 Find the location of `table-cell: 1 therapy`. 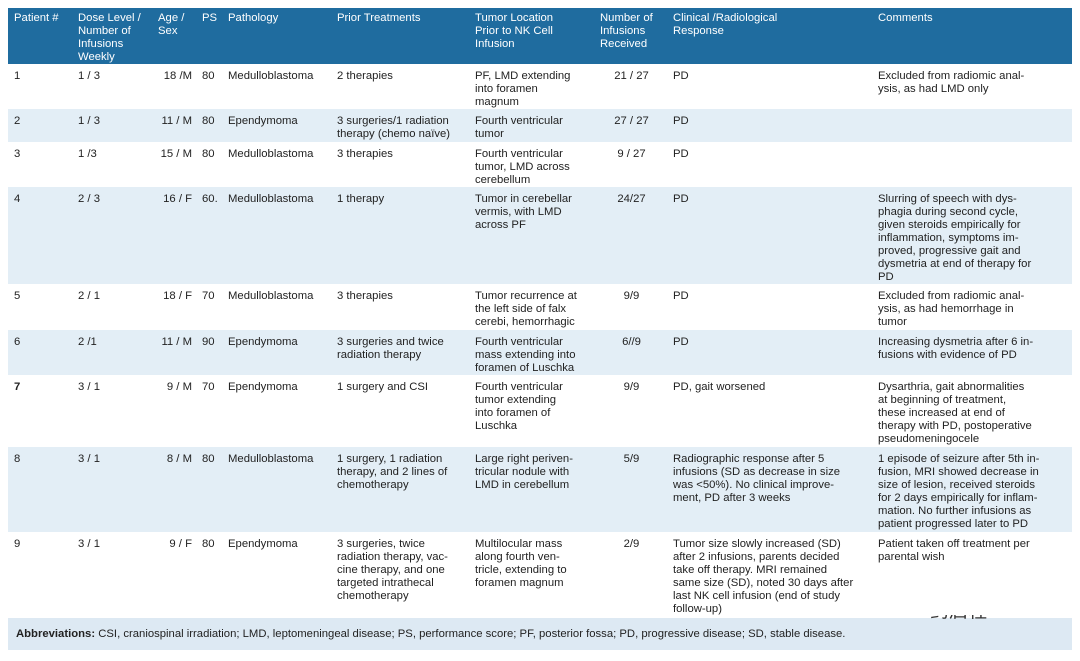

table-cell: 1 therapy is located at coordinates (361, 199).